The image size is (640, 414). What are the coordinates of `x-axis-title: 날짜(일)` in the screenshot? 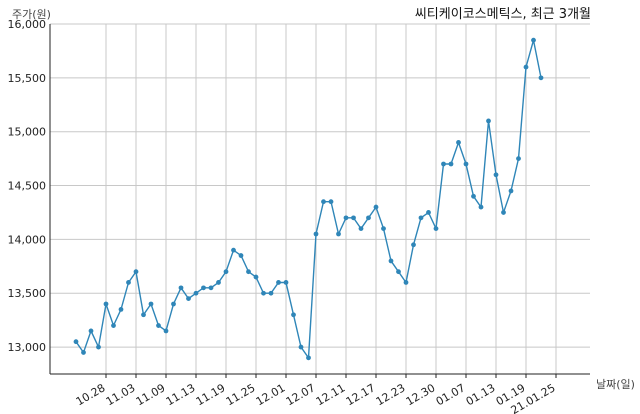 It's located at (615, 384).